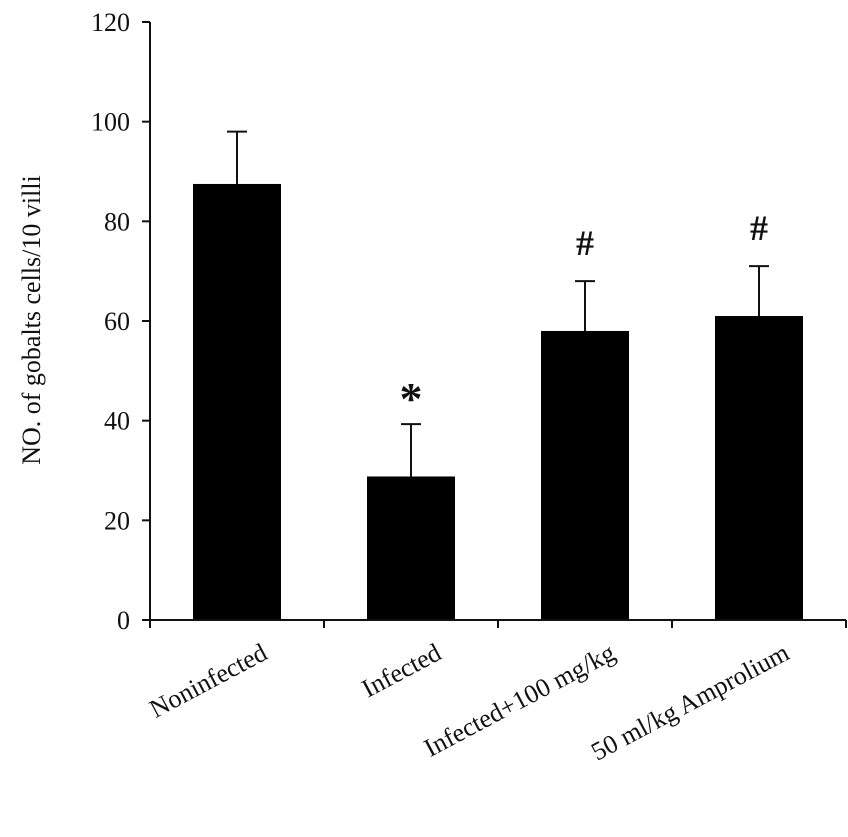  What do you see at coordinates (123, 620) in the screenshot?
I see `y-tick-label: 0` at bounding box center [123, 620].